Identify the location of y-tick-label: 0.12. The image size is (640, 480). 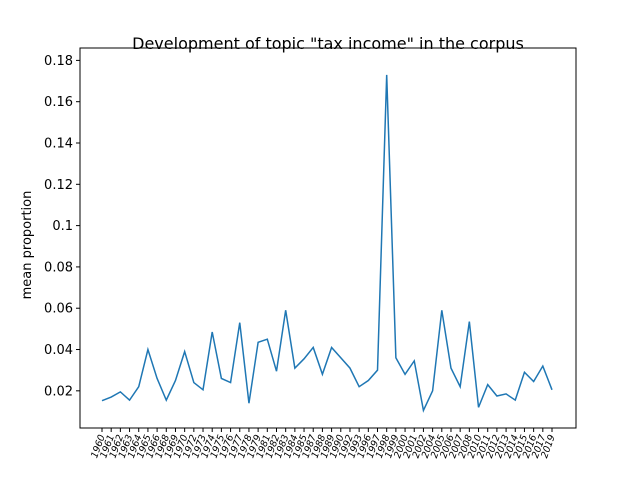
(58, 185).